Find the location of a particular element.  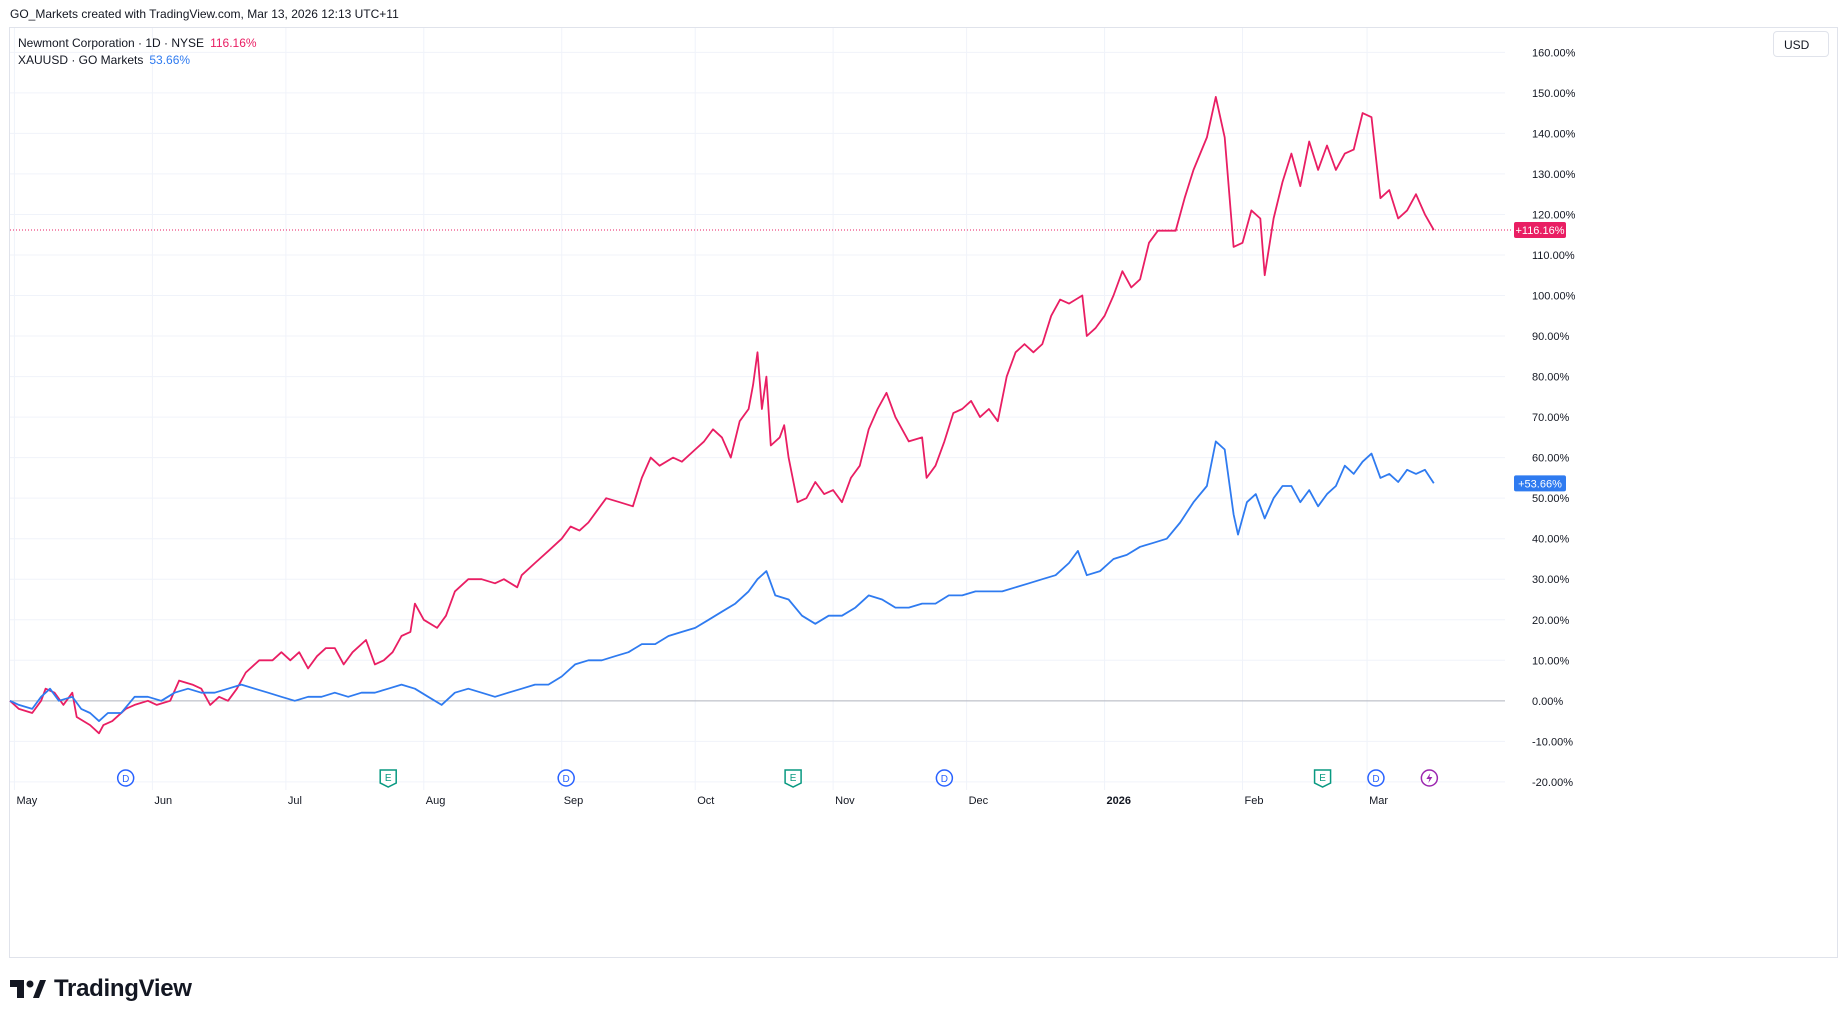

x-tick-label: Jun is located at coordinates (163, 801).